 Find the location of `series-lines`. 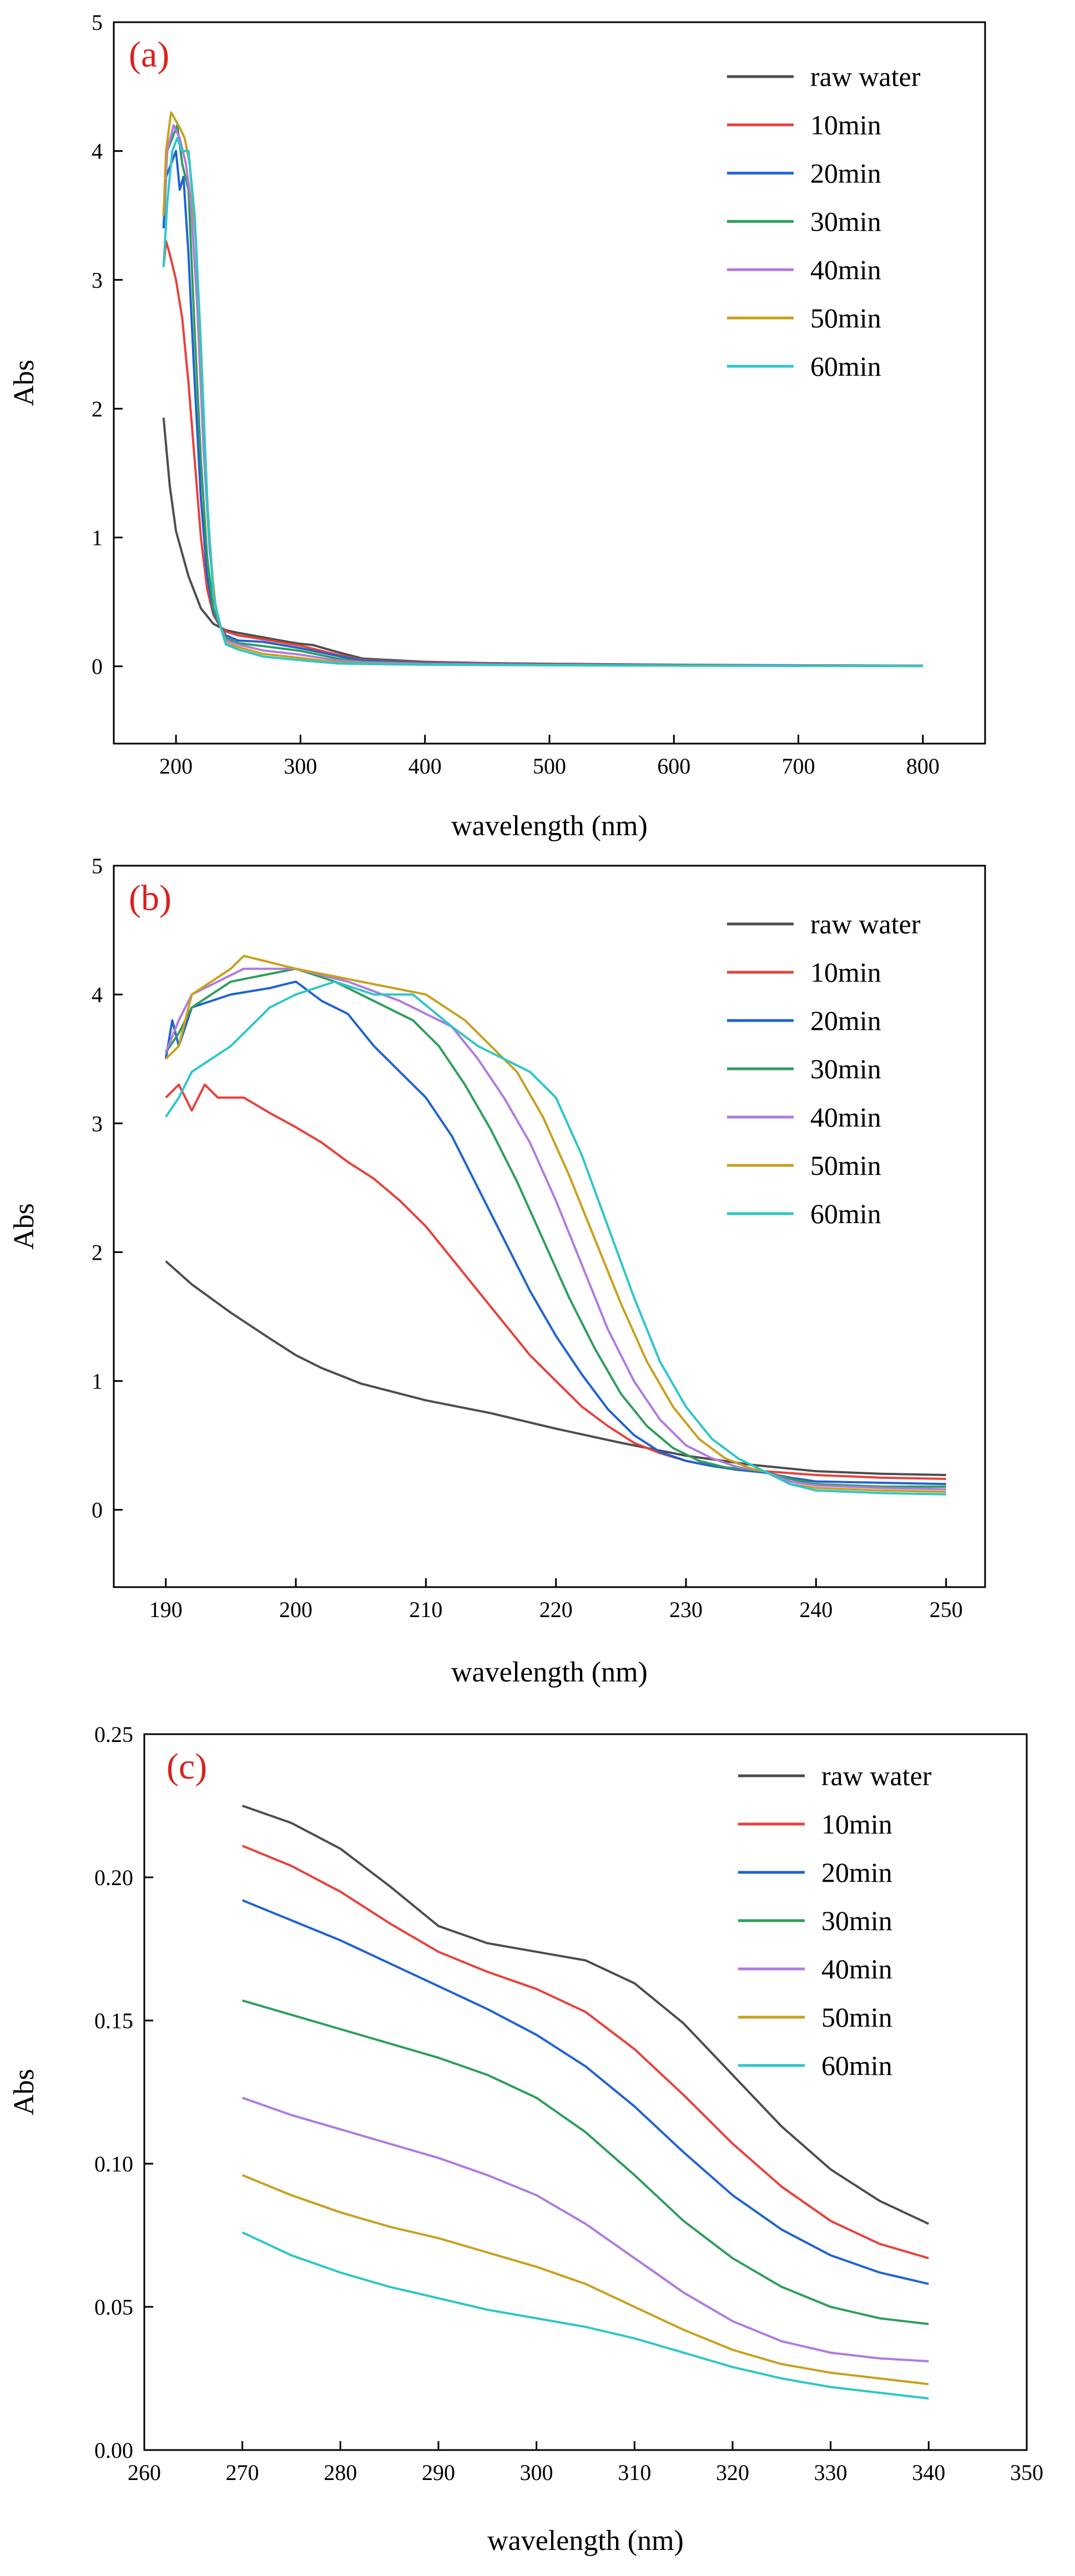

series-lines is located at coordinates (585, 2102).